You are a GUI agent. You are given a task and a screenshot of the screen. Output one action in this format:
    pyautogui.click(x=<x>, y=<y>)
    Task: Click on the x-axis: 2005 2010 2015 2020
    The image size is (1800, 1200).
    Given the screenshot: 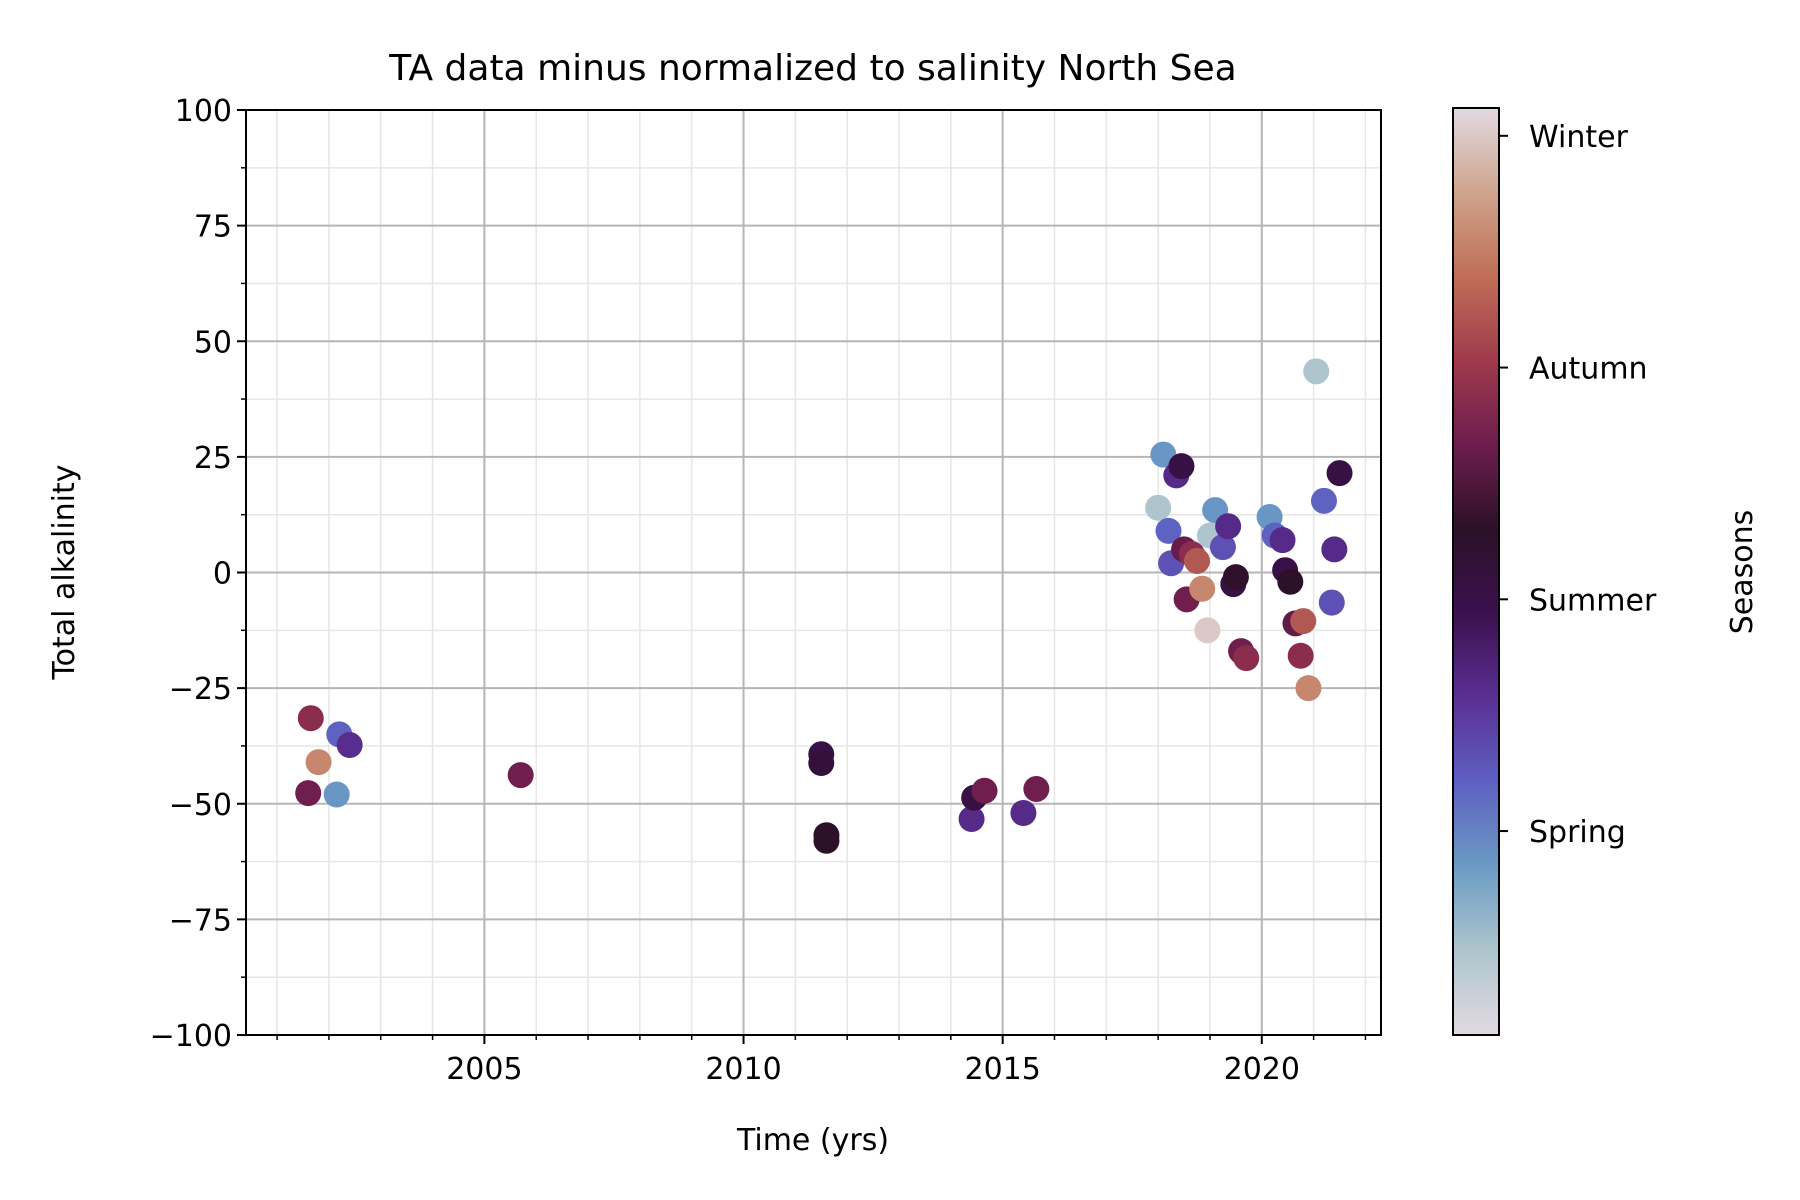 What is the action you would take?
    pyautogui.click(x=821, y=1061)
    